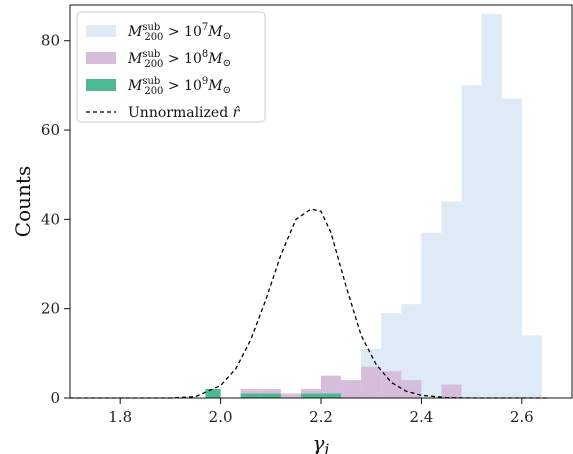  What do you see at coordinates (270, 395) in the screenshot?
I see `bar-series3-bin4` at bounding box center [270, 395].